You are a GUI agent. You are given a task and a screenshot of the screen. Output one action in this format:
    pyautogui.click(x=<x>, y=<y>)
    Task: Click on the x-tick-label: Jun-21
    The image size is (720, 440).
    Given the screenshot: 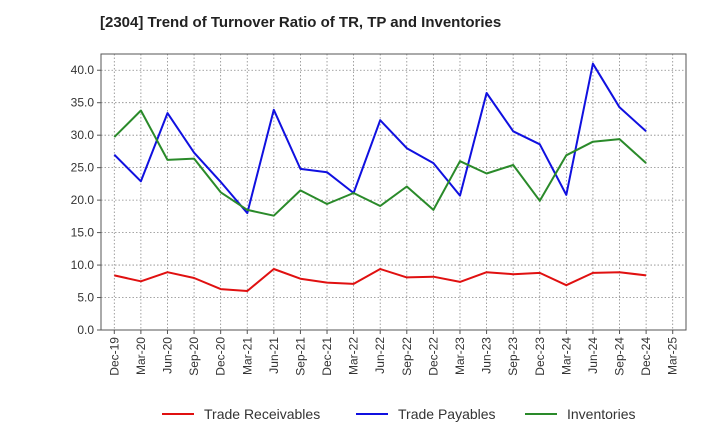 What is the action you would take?
    pyautogui.click(x=274, y=355)
    